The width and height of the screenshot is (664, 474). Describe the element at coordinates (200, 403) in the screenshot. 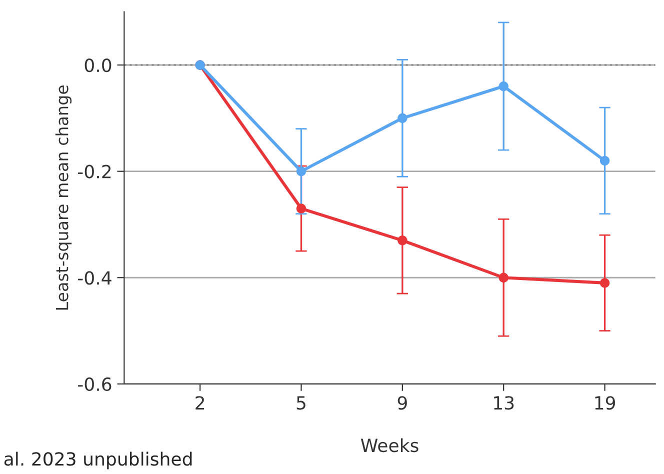

I see `x-tick-label: 2` at that location.